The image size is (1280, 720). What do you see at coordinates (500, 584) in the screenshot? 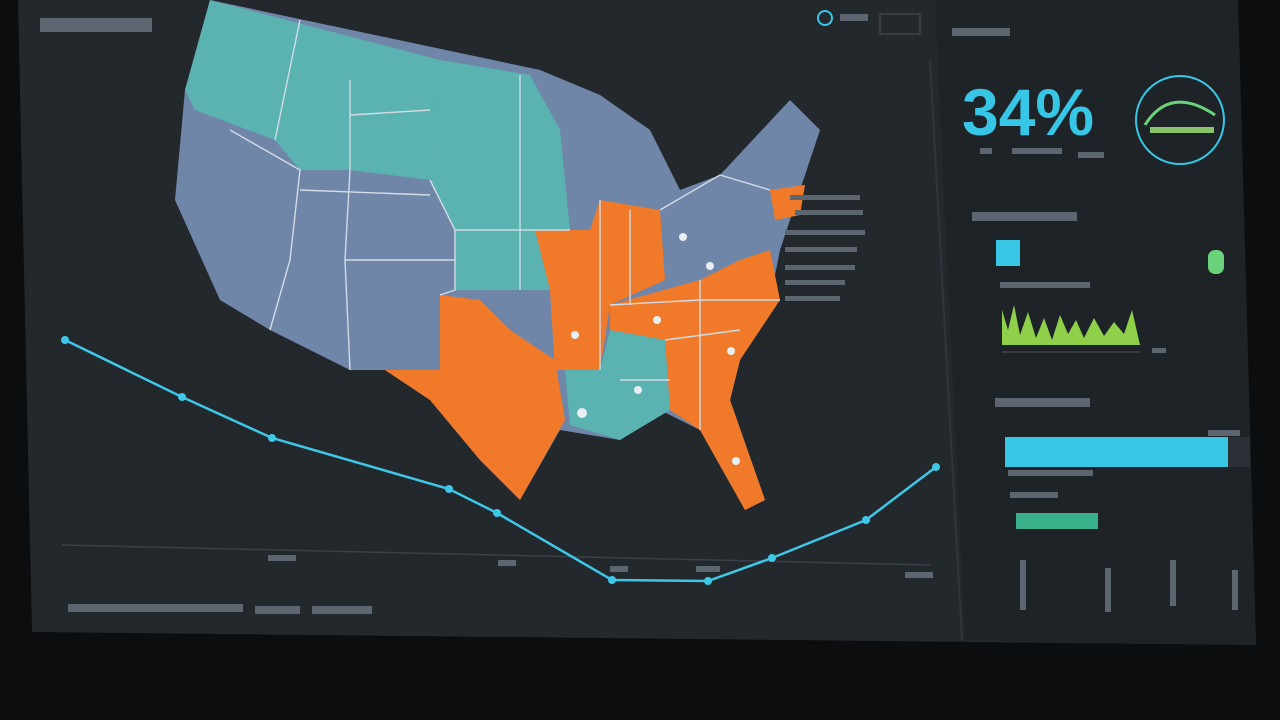
I see `axis-label-placeholders` at bounding box center [500, 584].